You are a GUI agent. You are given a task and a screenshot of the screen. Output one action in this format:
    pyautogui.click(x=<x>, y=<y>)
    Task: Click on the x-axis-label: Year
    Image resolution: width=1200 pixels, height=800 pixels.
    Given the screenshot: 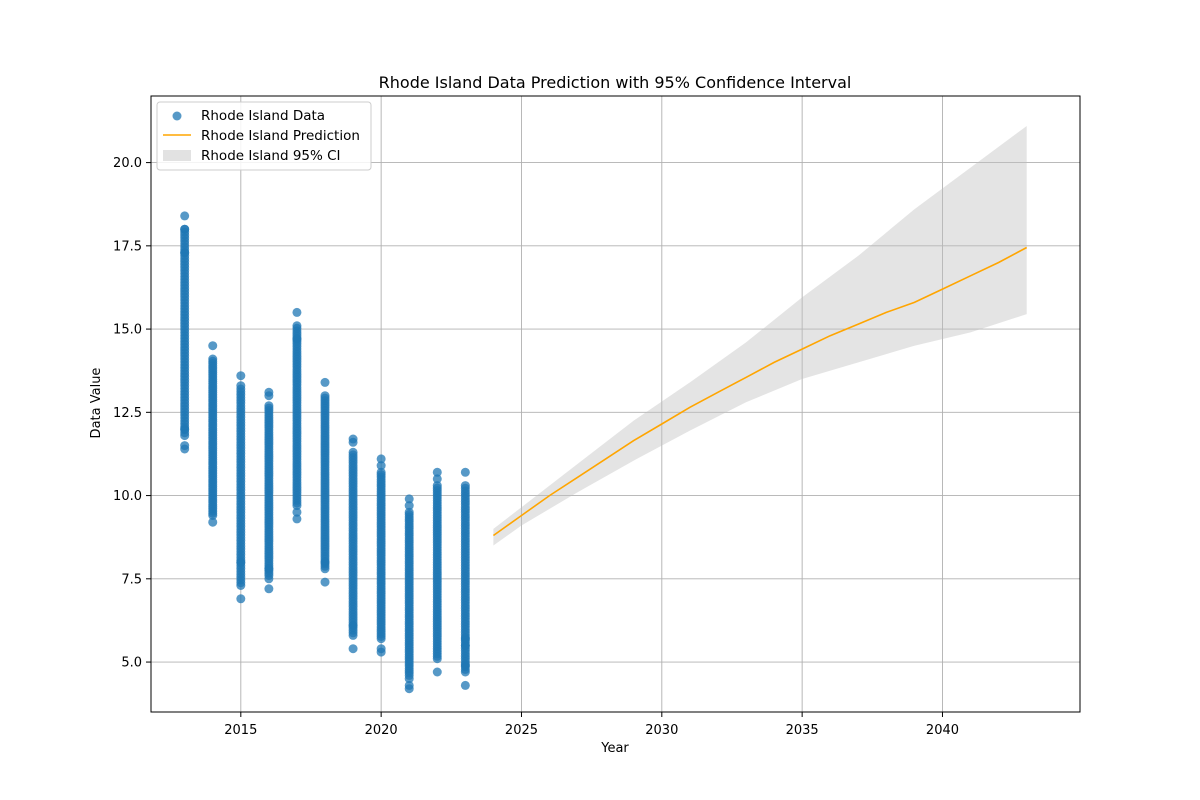 What is the action you would take?
    pyautogui.click(x=614, y=748)
    